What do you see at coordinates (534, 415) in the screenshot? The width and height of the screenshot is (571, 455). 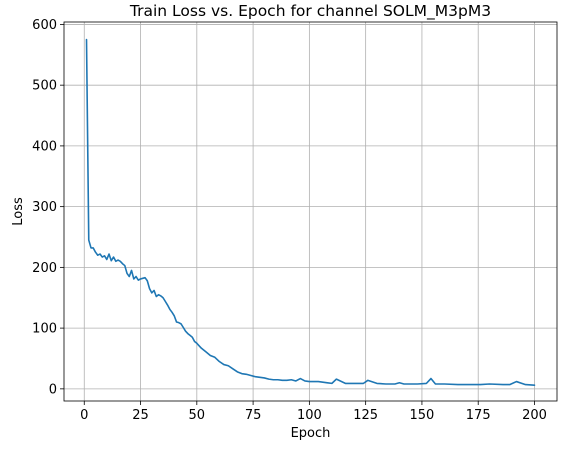 I see `x-tick-label: 200` at bounding box center [534, 415].